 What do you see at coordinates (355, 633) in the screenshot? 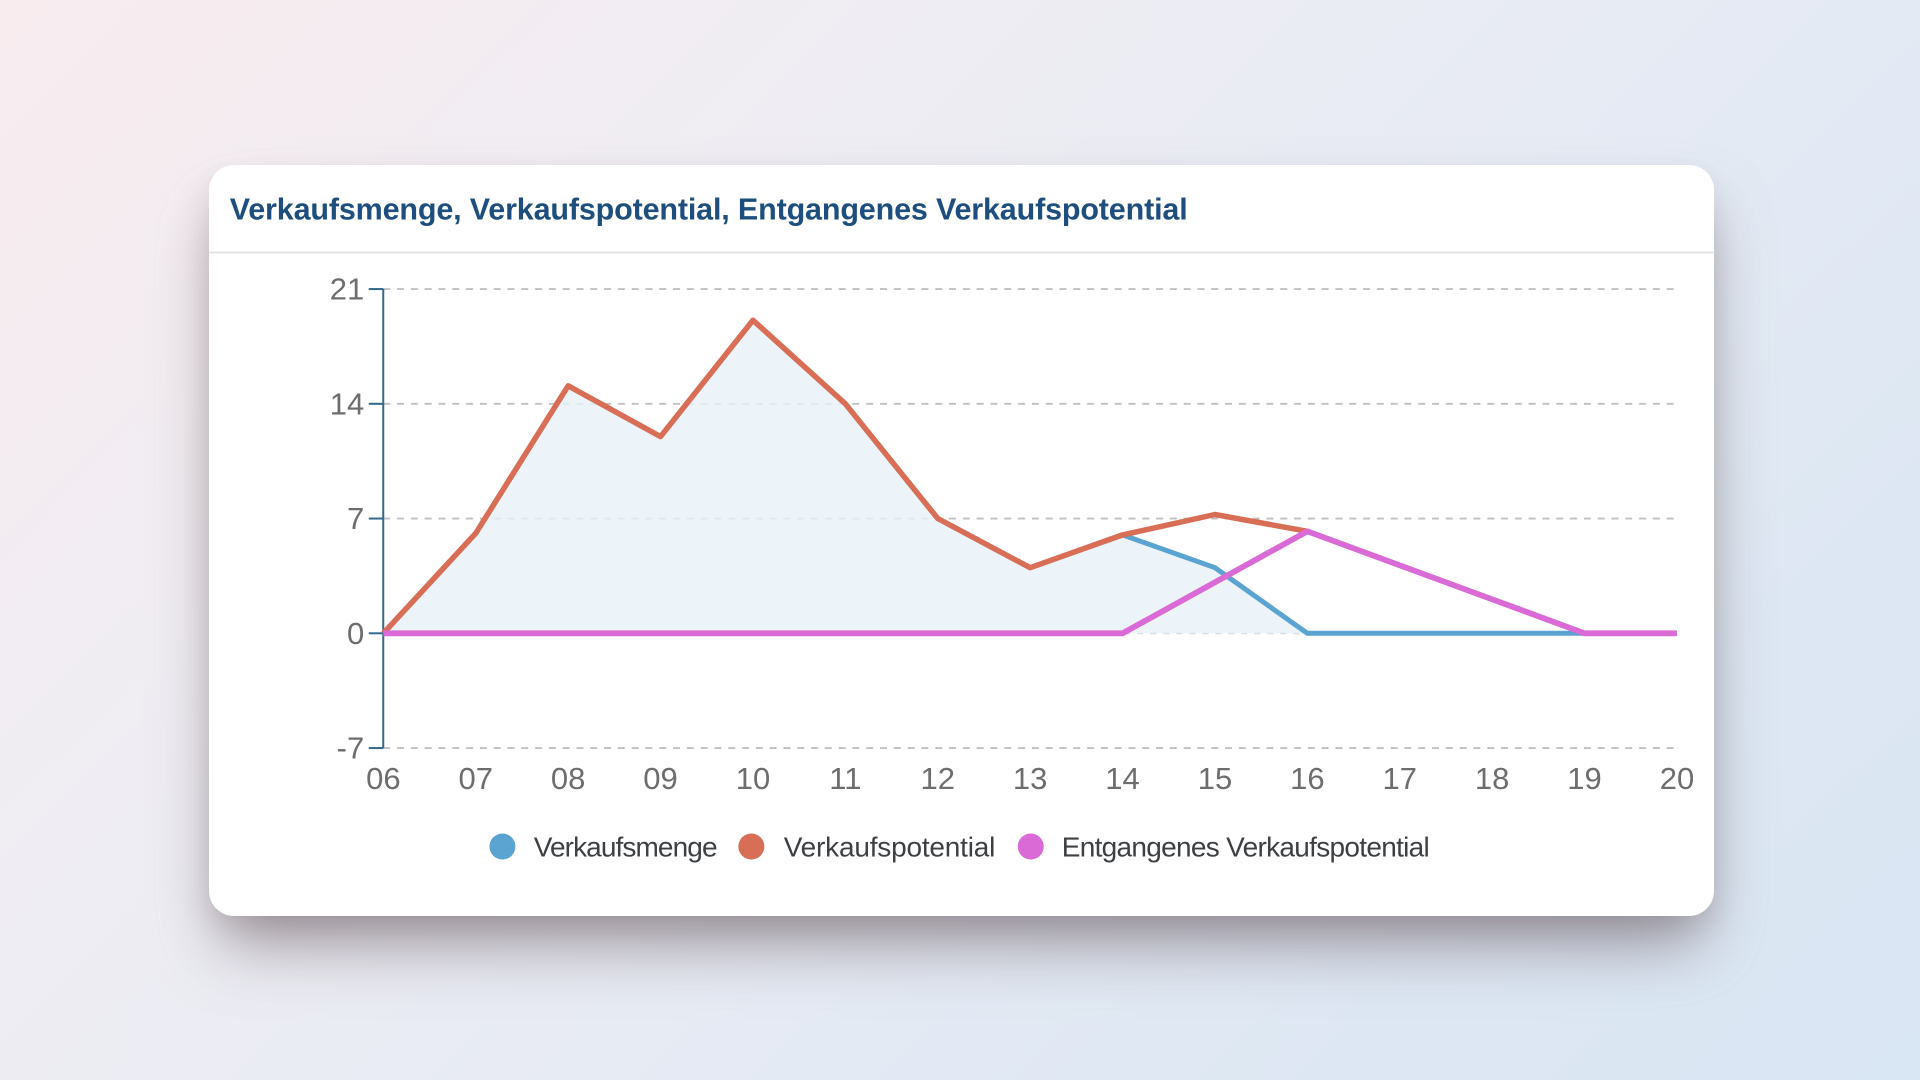
I see `svg-text: 0` at bounding box center [355, 633].